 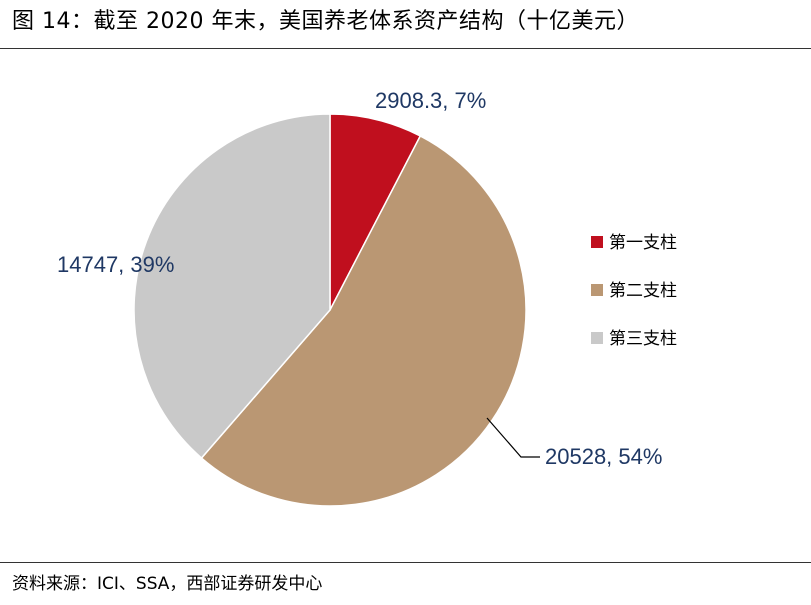 I want to click on leader-line-pillar-two, so click(x=513, y=437).